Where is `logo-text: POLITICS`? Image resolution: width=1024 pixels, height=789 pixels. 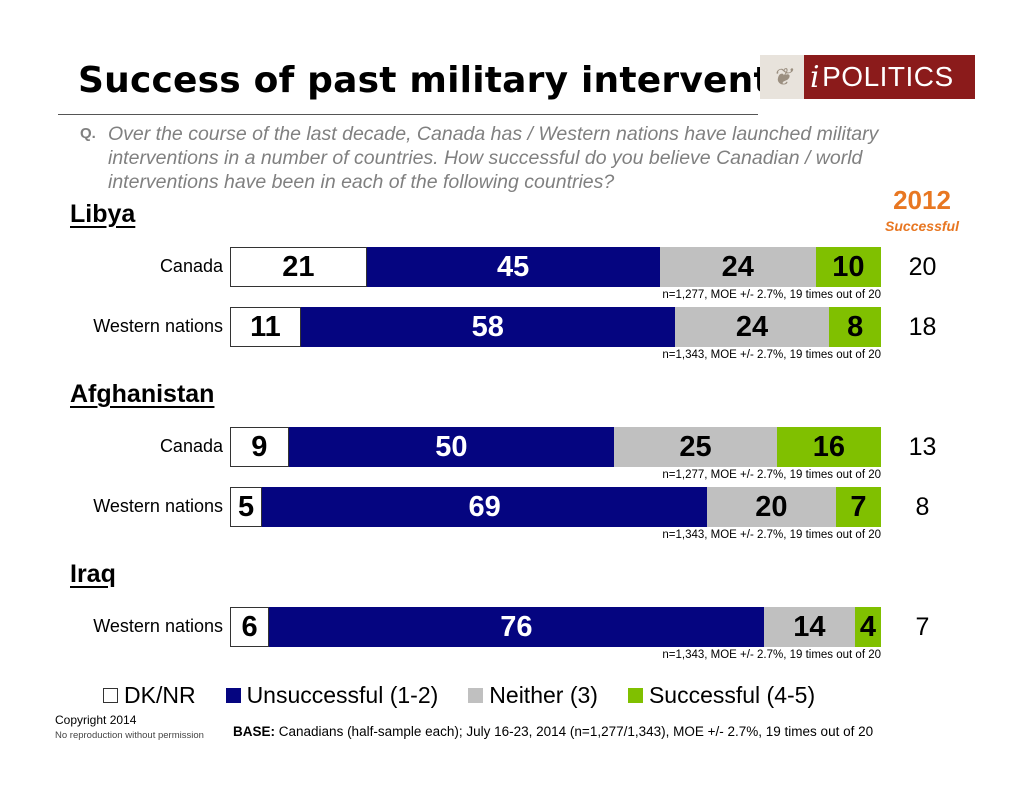
logo-text: POLITICS is located at coordinates (888, 76).